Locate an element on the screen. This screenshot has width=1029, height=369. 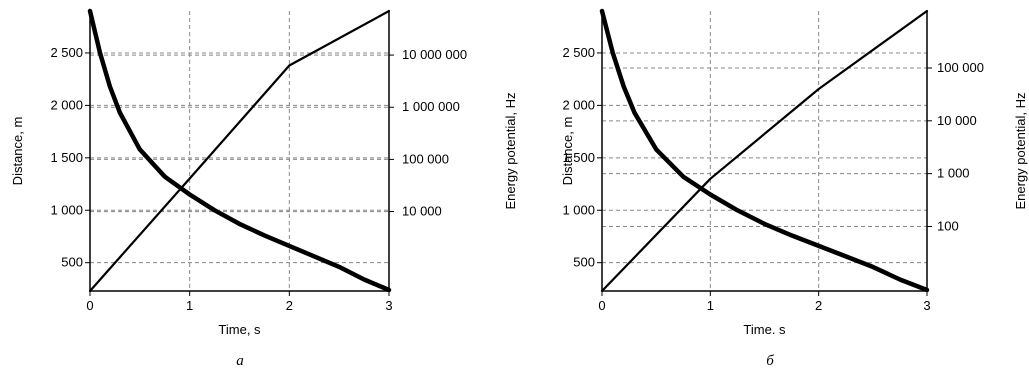
y2-tick-label: 1 000 000 is located at coordinates (431, 106).